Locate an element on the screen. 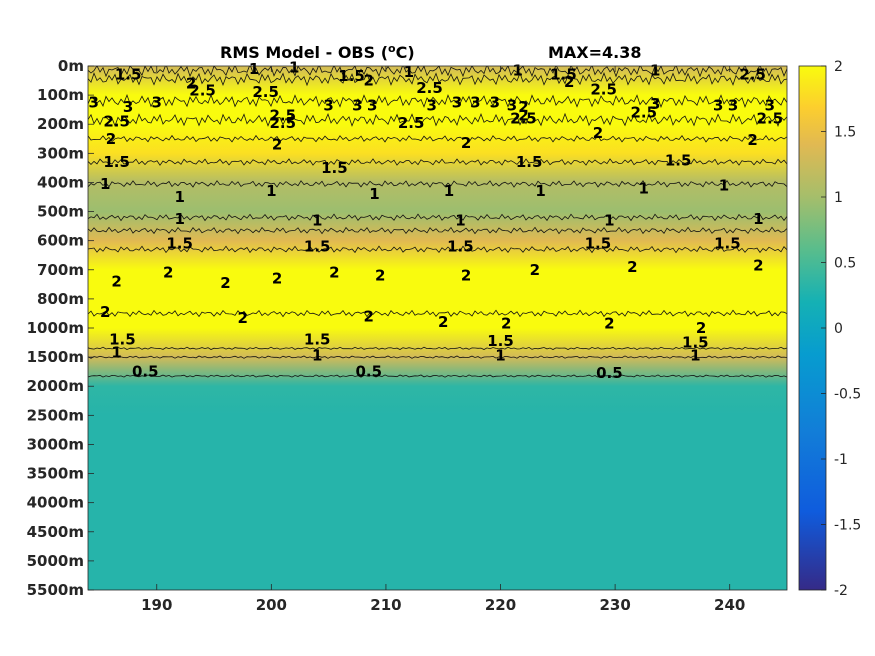  colorbar-tick-label: 0.5 is located at coordinates (845, 264).